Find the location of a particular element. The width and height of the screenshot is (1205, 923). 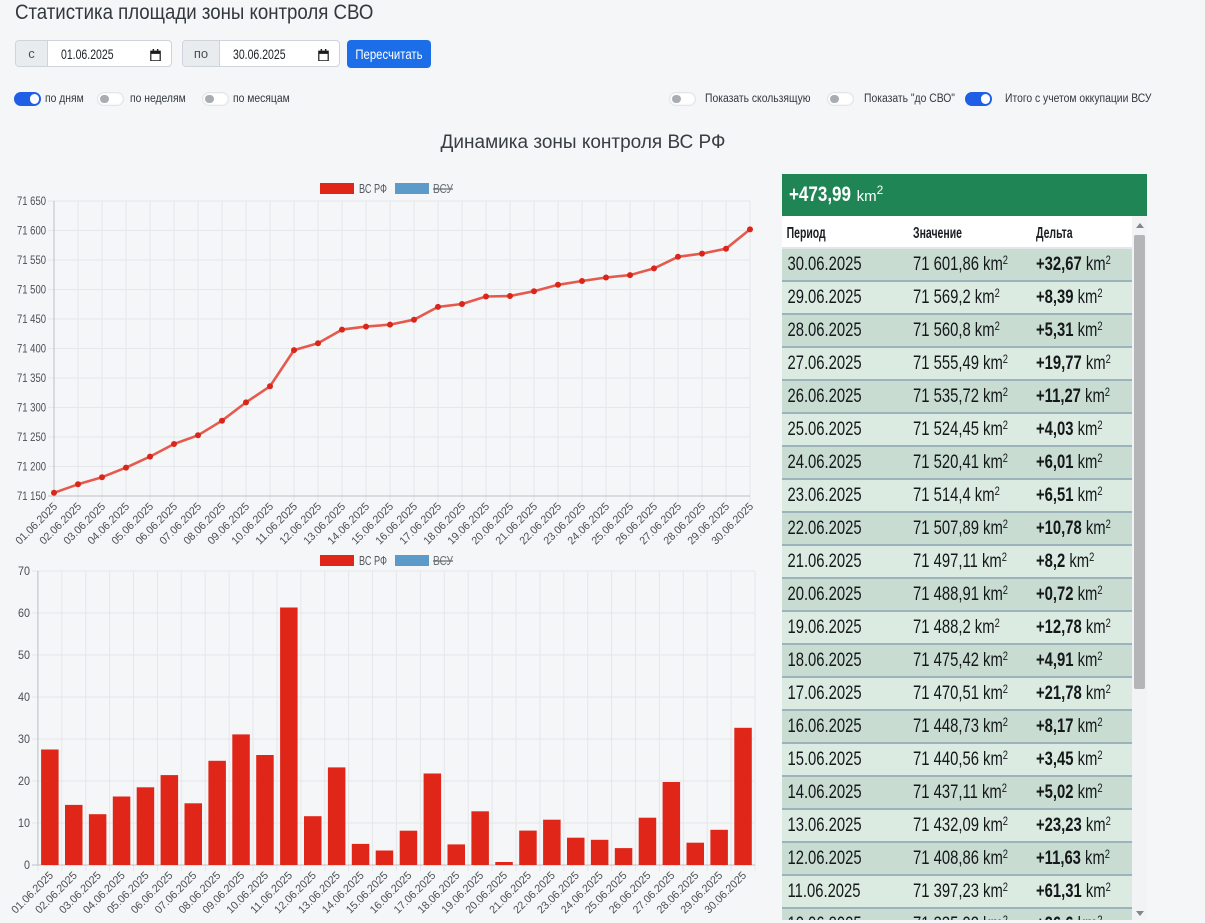

svg-text: 71 200 is located at coordinates (31, 467).